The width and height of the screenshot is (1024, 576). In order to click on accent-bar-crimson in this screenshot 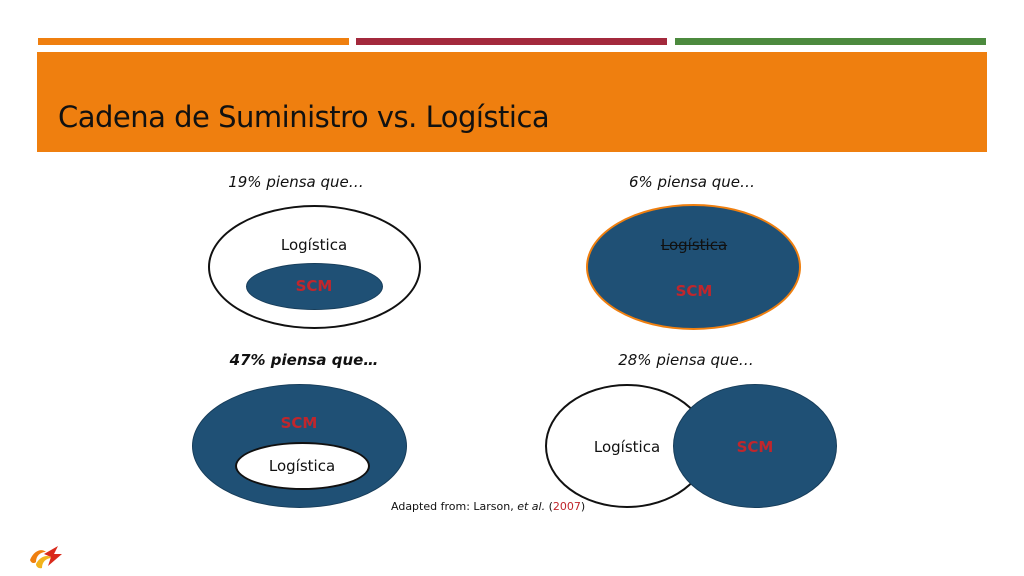, I will do `click(511, 41)`.